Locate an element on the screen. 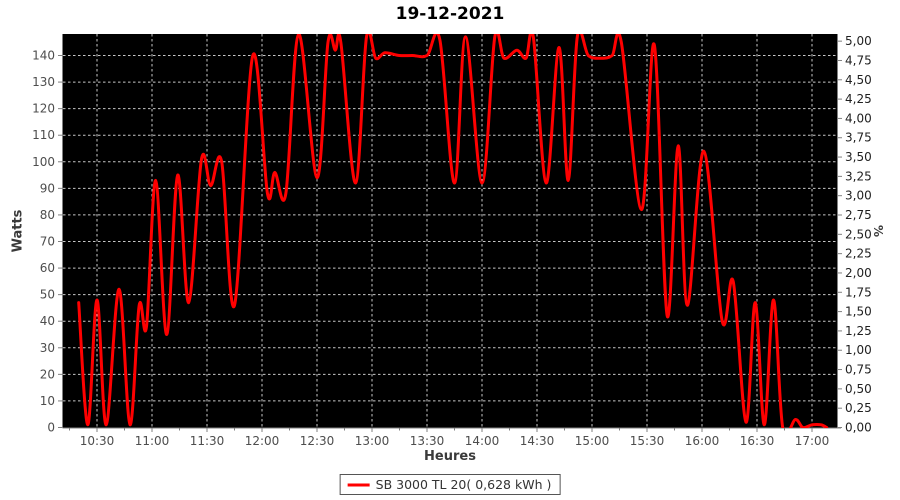  x-tick-label: 14:00 is located at coordinates (482, 441).